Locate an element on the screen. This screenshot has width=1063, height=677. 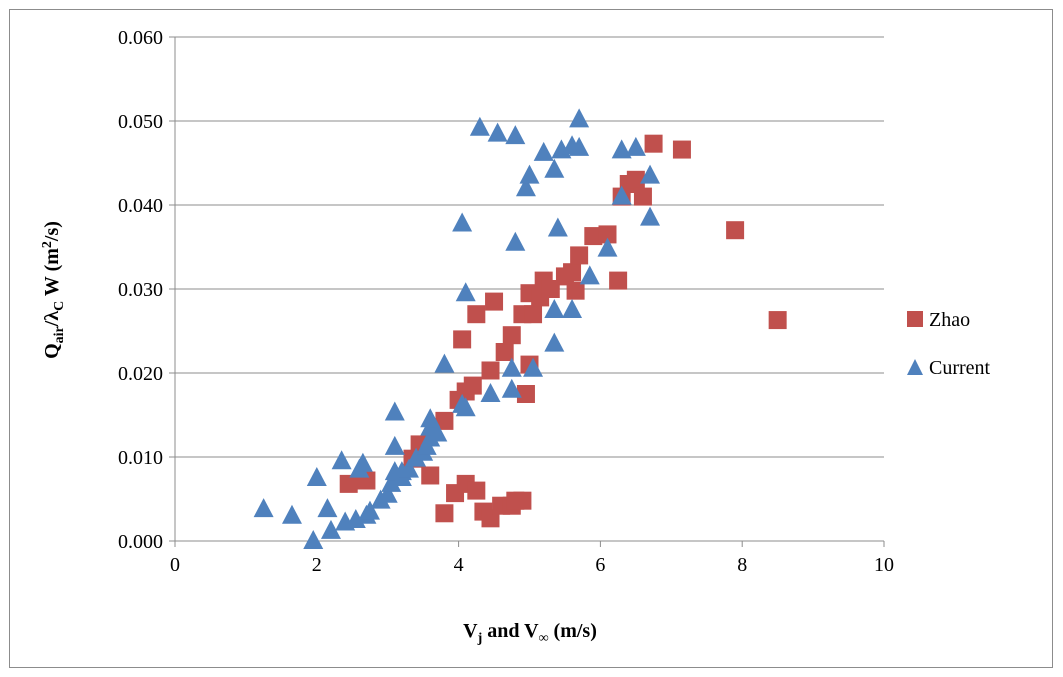
x-tick-label: 8 is located at coordinates (742, 565).